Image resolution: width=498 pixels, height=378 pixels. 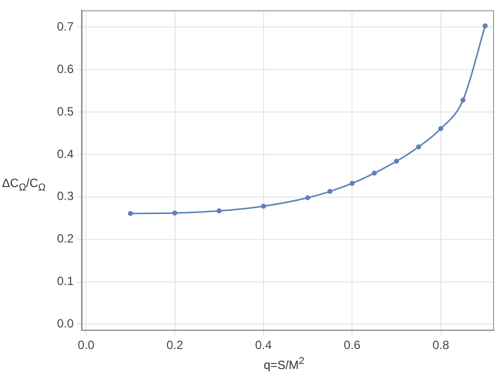 What do you see at coordinates (65, 69) in the screenshot?
I see `y-tick-label: 0.6` at bounding box center [65, 69].